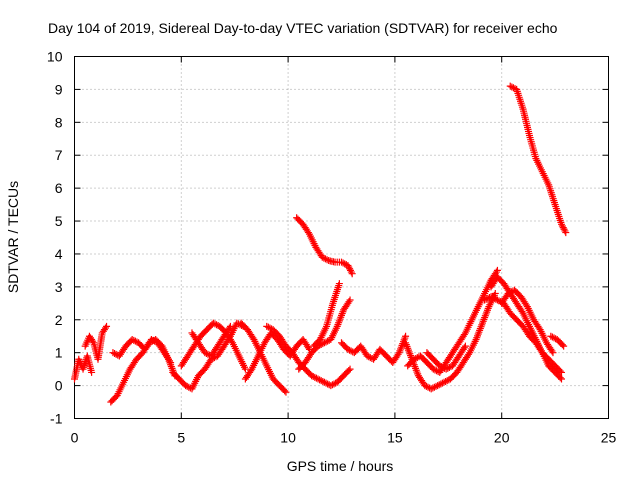 Image resolution: width=640 pixels, height=480 pixels. I want to click on y-tick-label: 7, so click(59, 155).